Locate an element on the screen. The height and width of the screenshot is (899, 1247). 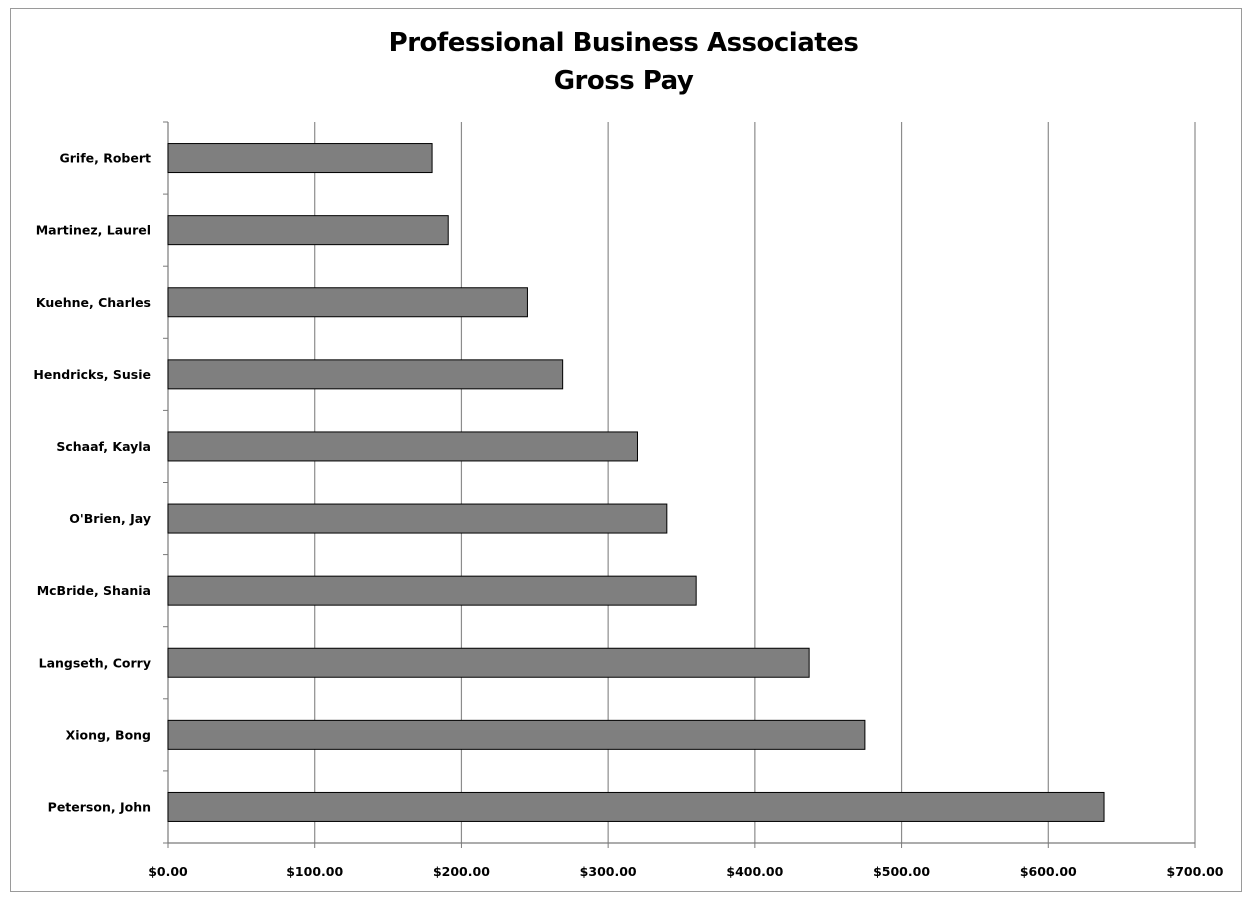
y-tick-label: Peterson, John is located at coordinates (99, 806).